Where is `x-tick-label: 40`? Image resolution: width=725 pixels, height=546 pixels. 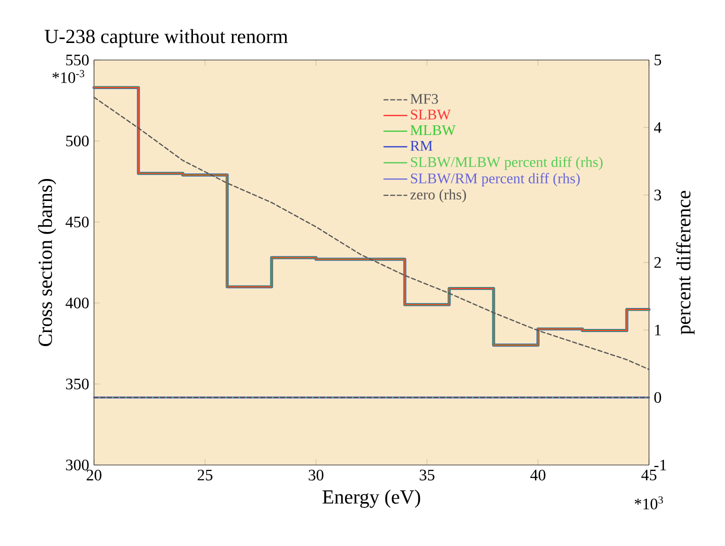 x-tick-label: 40 is located at coordinates (538, 475).